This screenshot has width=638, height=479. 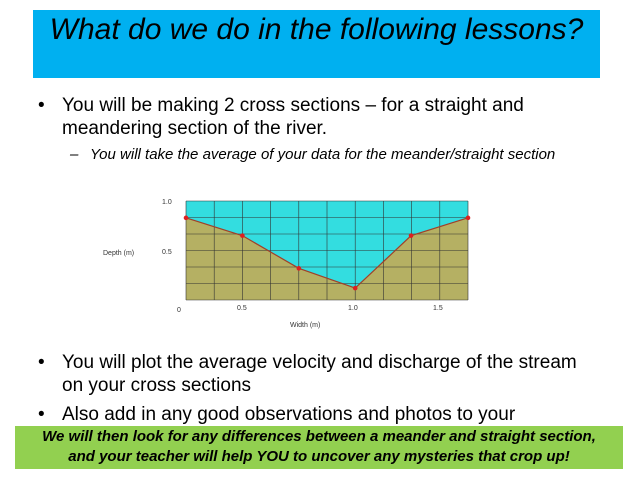 I want to click on sub-dash: –, so click(x=74, y=154).